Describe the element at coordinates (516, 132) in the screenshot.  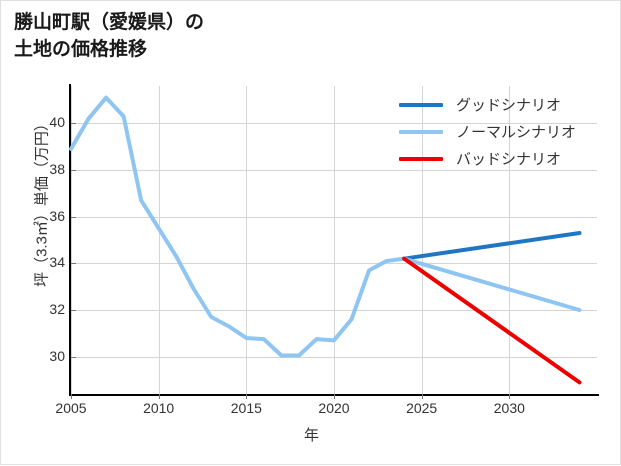
I see `legend-label-normal: ノーマルシナリオ` at that location.